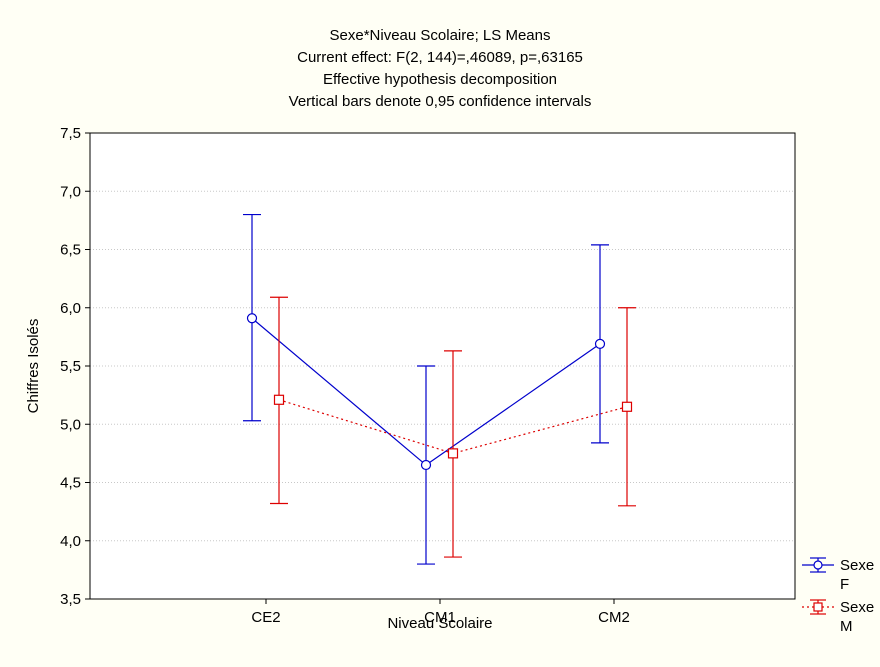  Describe the element at coordinates (838, 596) in the screenshot. I see `legend: Sexe F Sexe M` at that location.